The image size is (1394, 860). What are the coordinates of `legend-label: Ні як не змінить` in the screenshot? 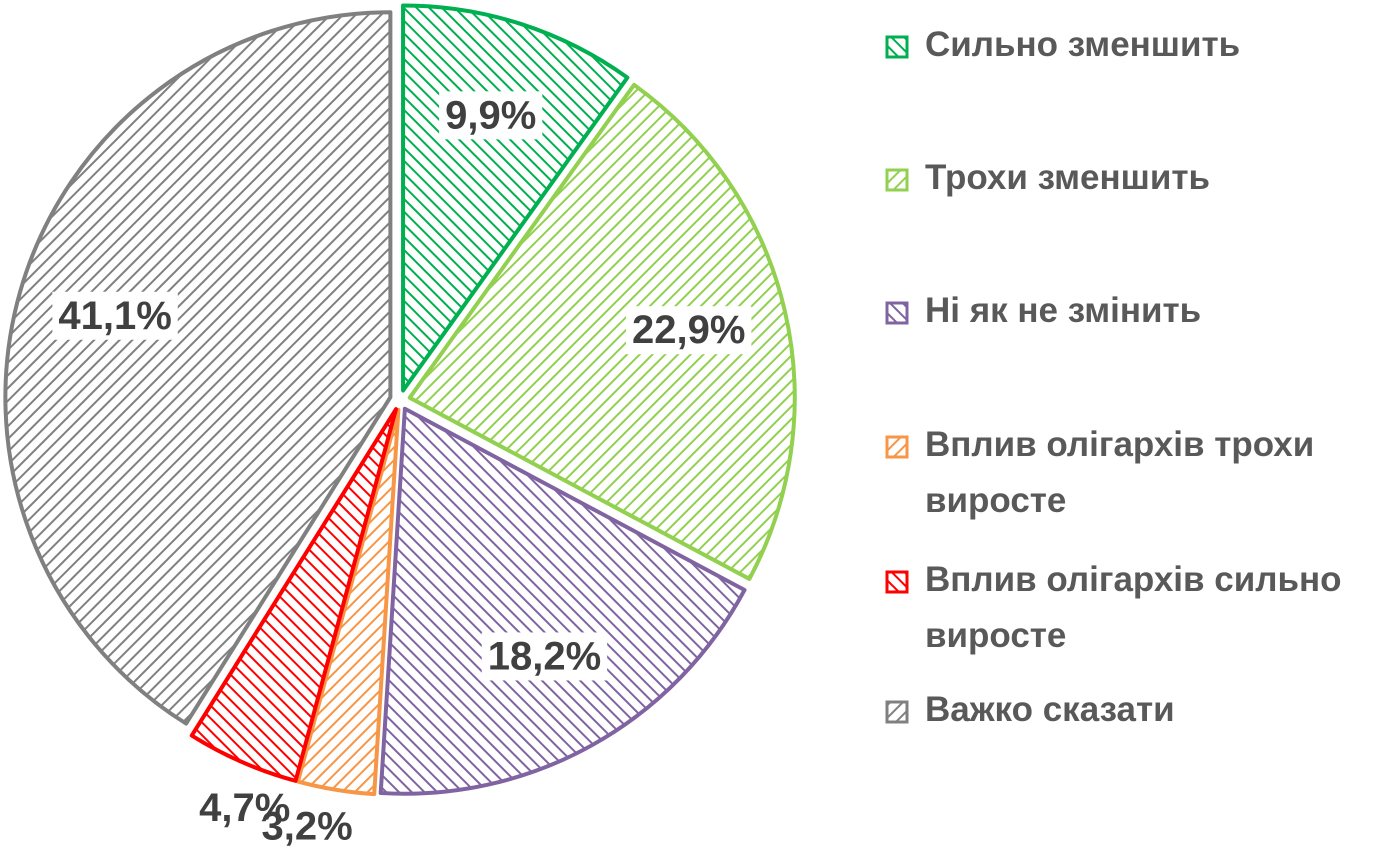 It's located at (1063, 310).